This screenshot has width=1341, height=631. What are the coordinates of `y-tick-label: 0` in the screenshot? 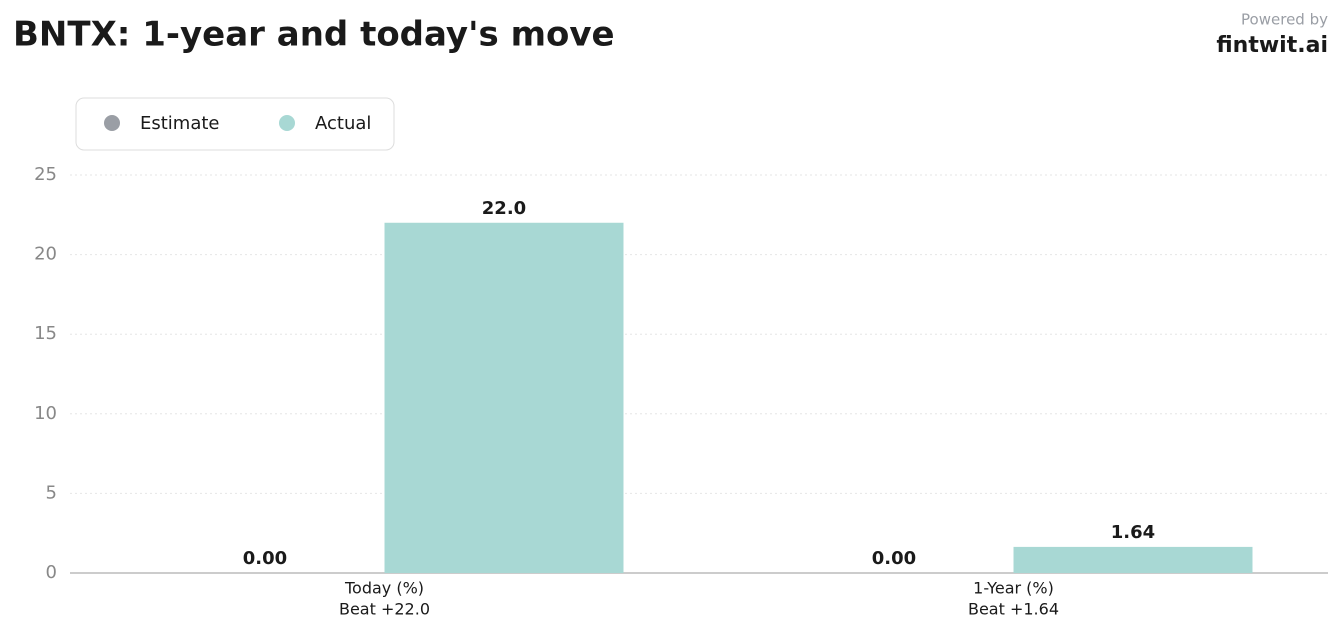 It's located at (51, 572).